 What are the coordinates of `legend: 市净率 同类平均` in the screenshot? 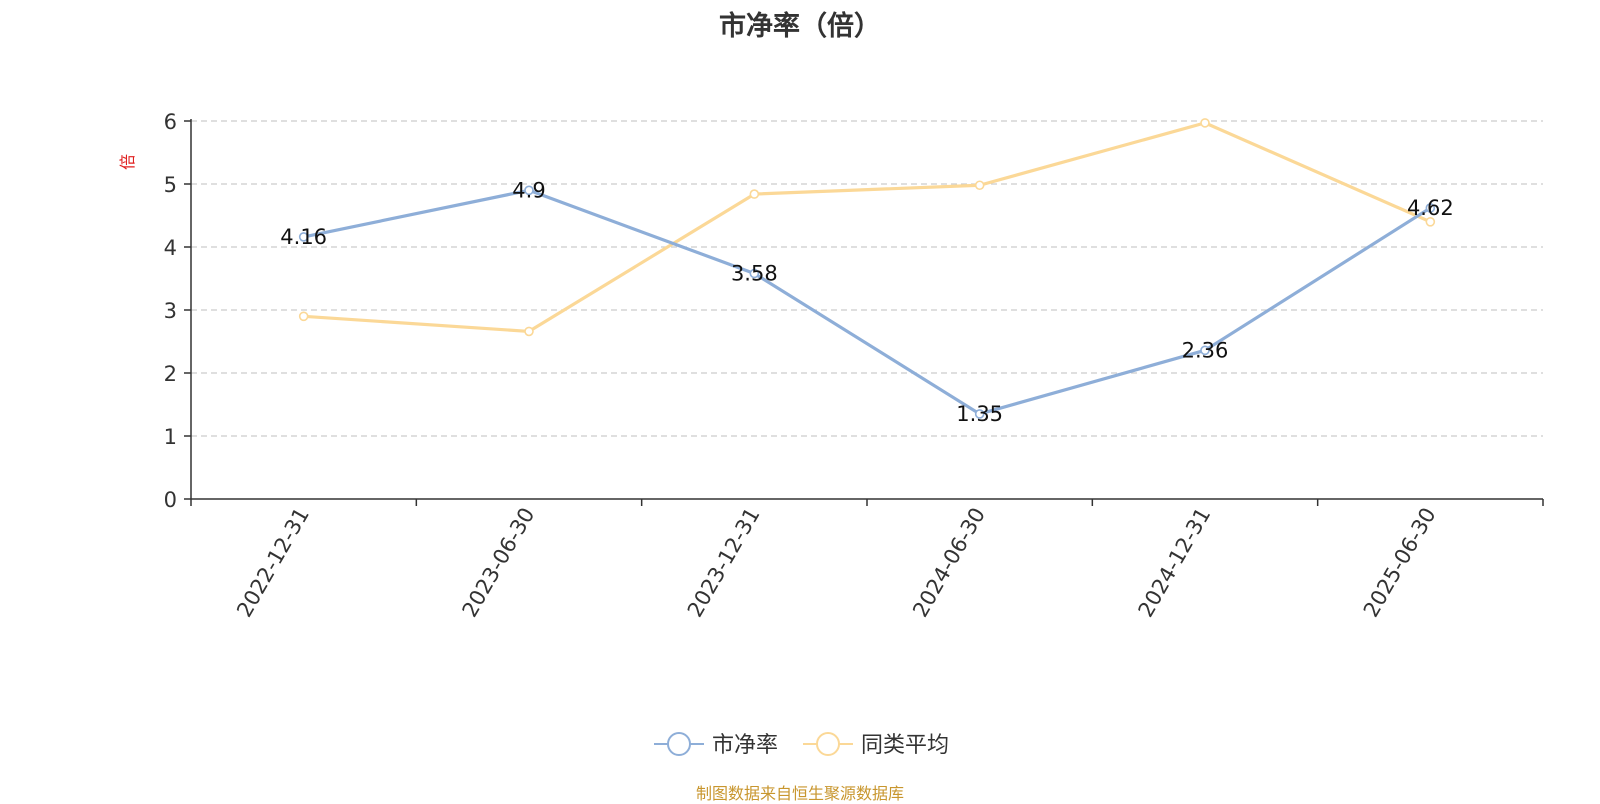 It's located at (801, 745).